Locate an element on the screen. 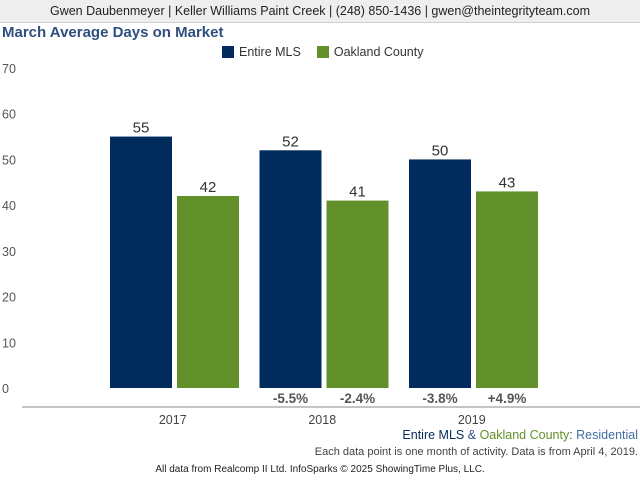  legend-label-entire-mls: Entire MLS is located at coordinates (270, 52).